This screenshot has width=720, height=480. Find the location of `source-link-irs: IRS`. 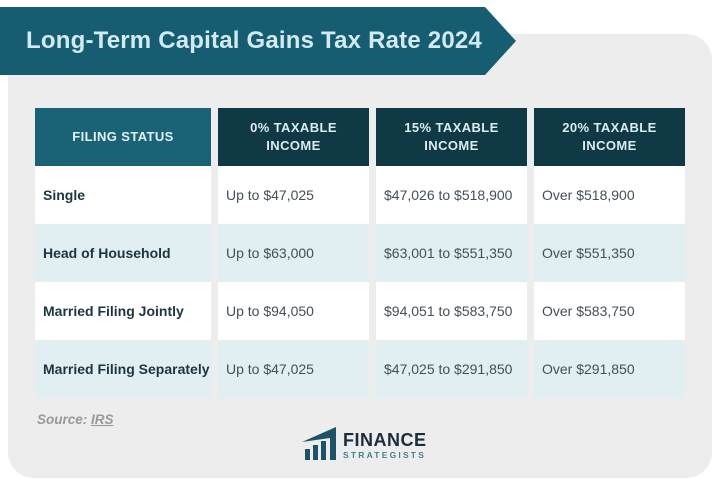

source-link-irs: IRS is located at coordinates (102, 419).